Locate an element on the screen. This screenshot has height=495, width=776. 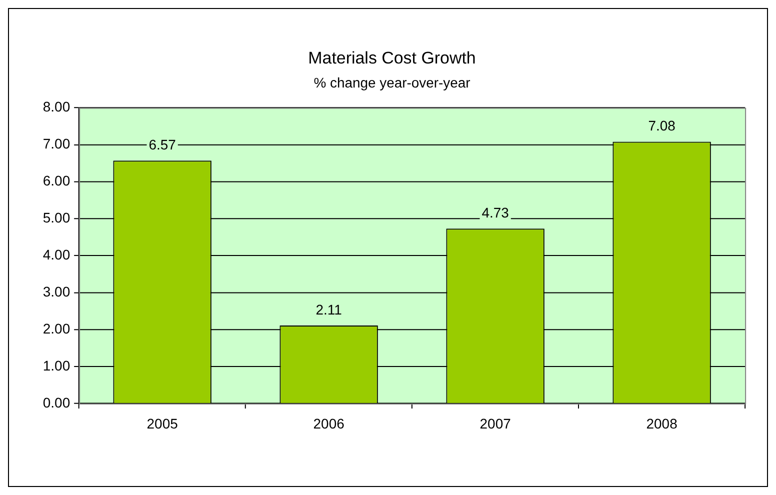
chart-subtitle: % change year-over-year is located at coordinates (392, 82).